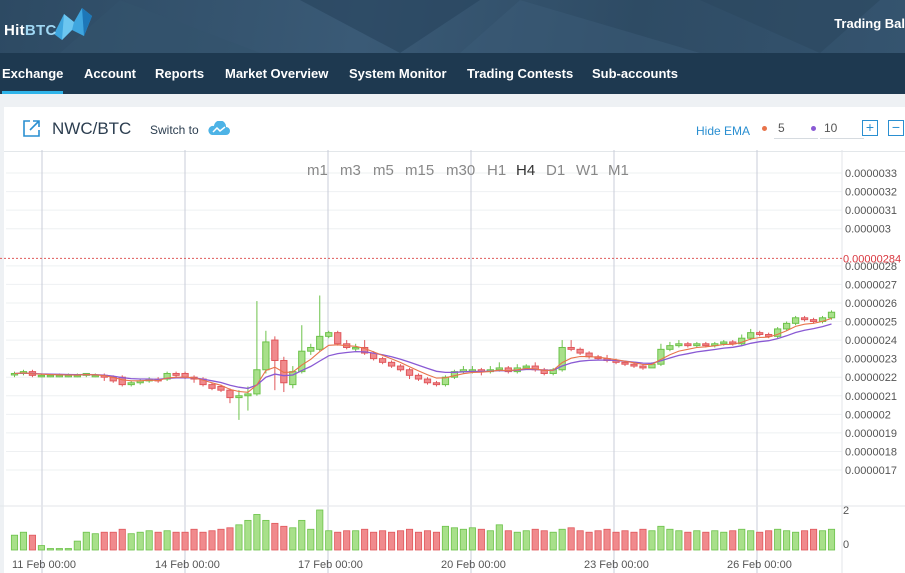 The image size is (905, 573). Describe the element at coordinates (219, 129) in the screenshot. I see `cloud-chart-icon` at that location.